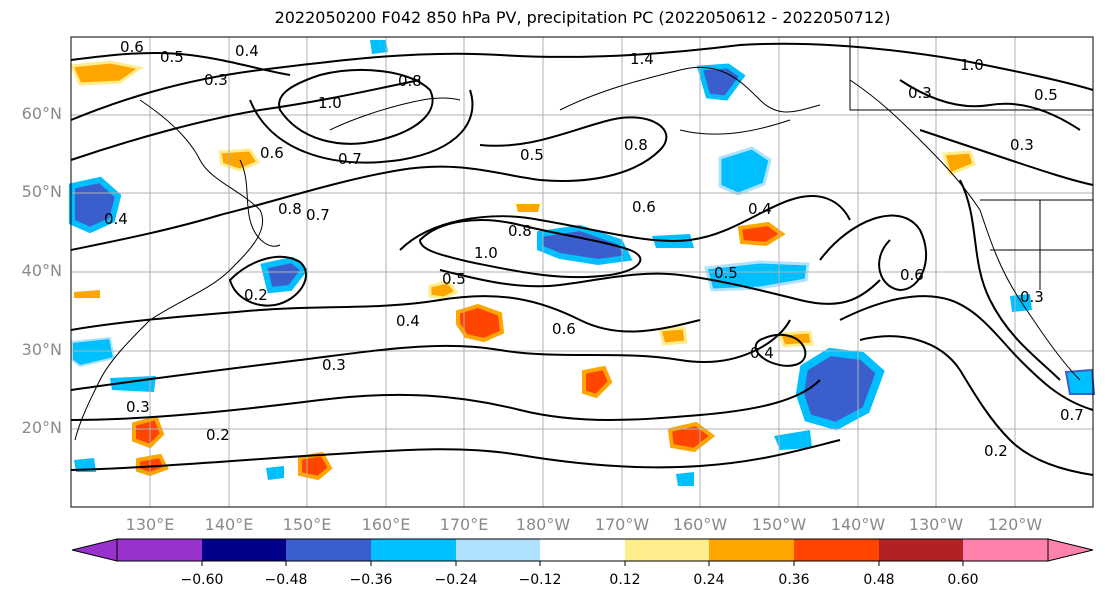 This screenshot has width=1105, height=601. What do you see at coordinates (1070, 550) in the screenshot?
I see `colorbar-extend-high` at bounding box center [1070, 550].